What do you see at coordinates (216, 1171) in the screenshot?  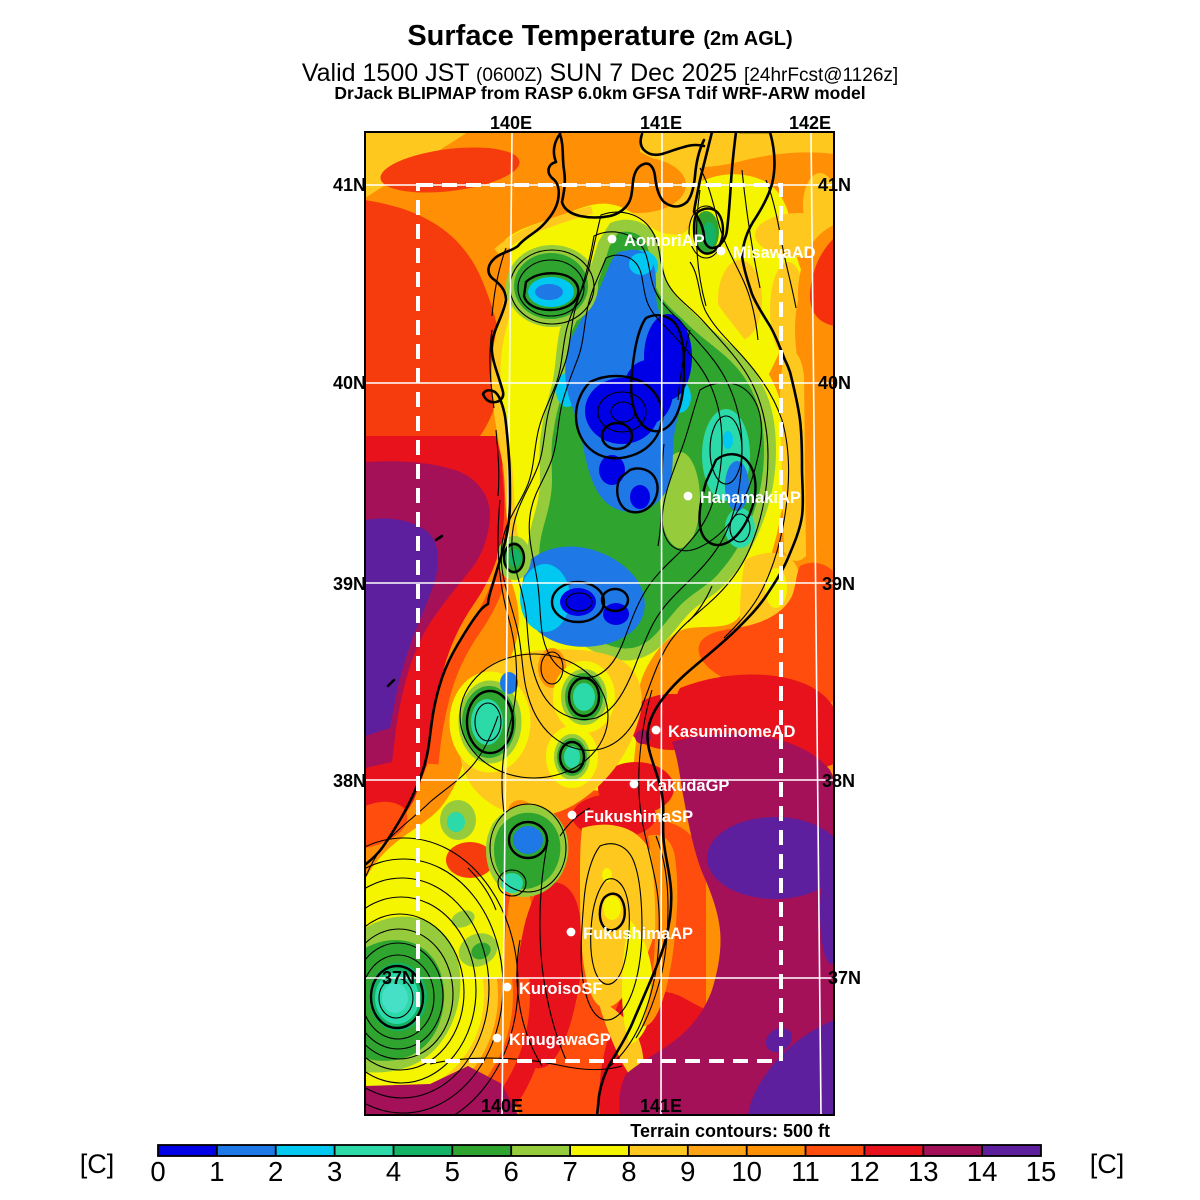 I see `svg-text: 1` at bounding box center [216, 1171].